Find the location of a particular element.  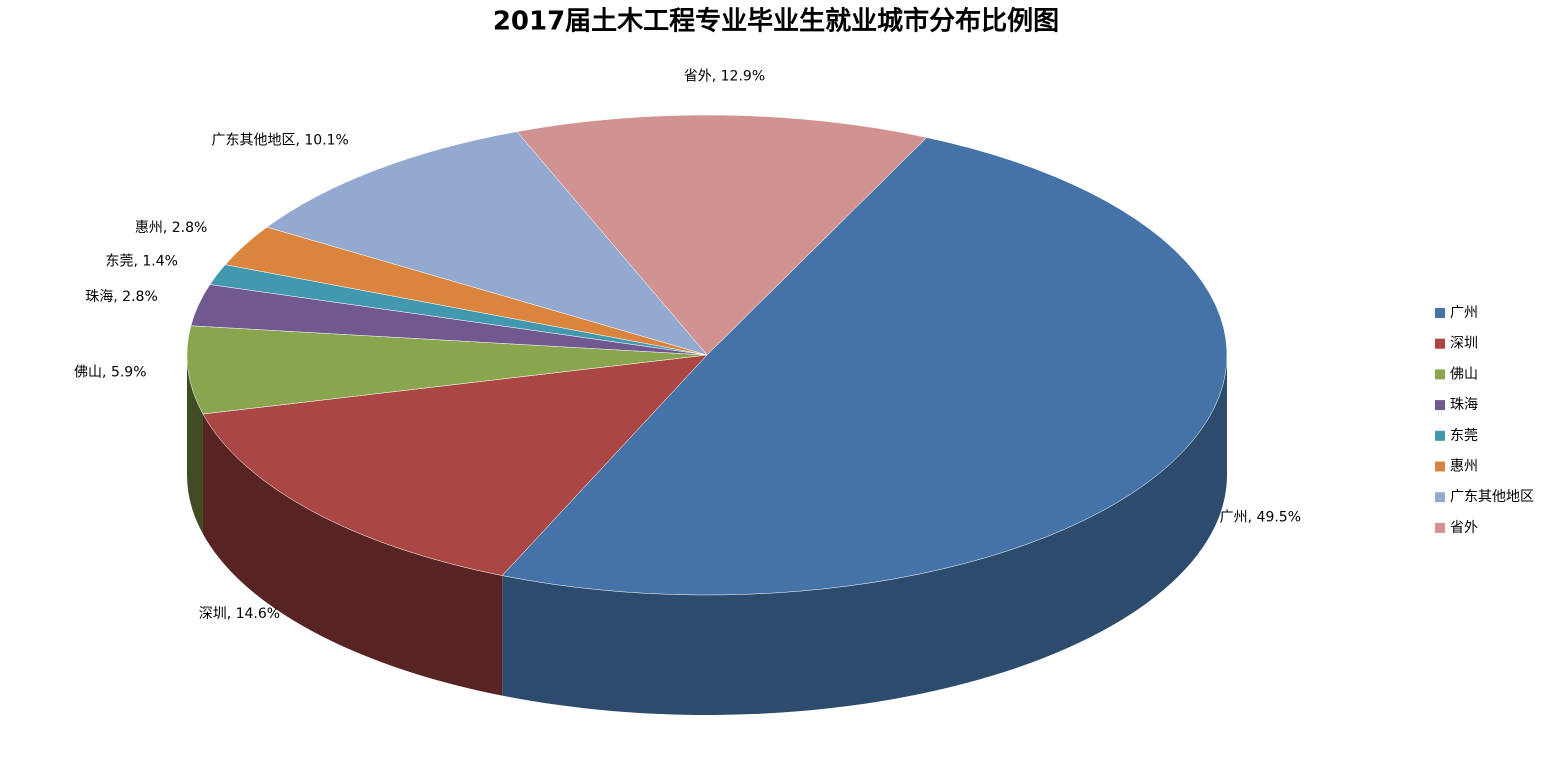

data-label: 省外, 12.9% is located at coordinates (724, 77).